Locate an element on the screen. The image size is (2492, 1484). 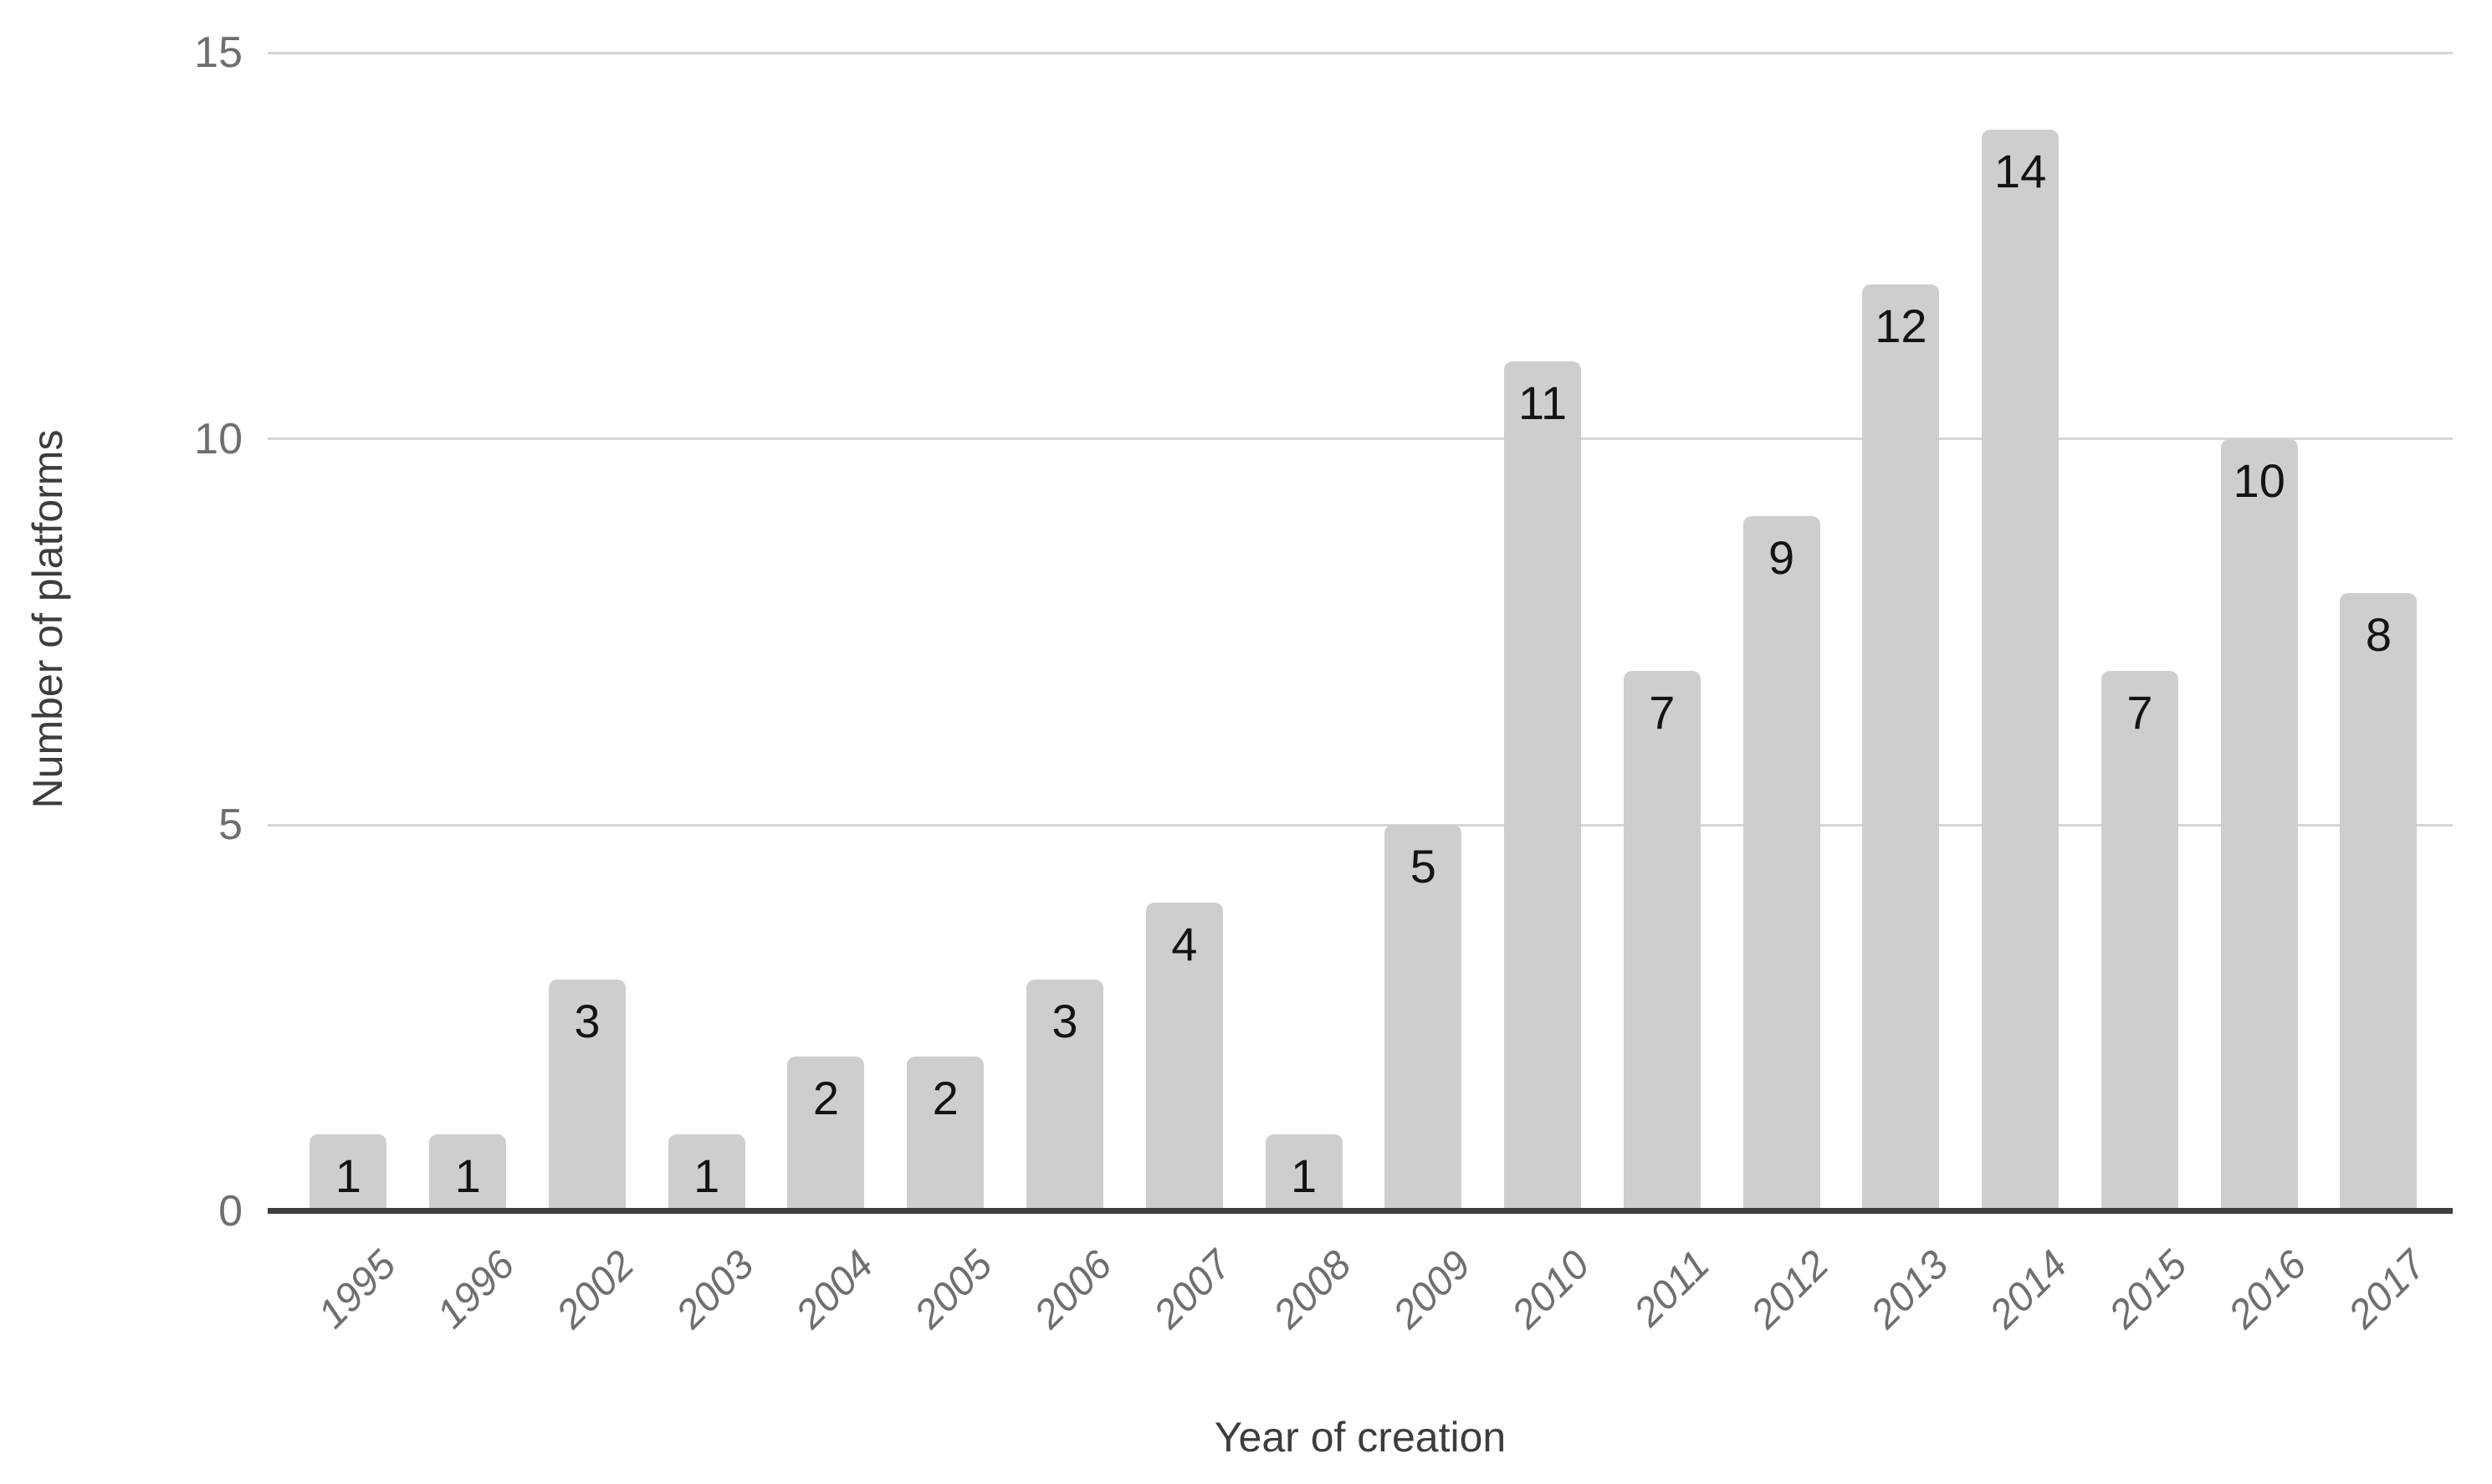
x-tick-label-2008: 2008 is located at coordinates (1312, 1290).